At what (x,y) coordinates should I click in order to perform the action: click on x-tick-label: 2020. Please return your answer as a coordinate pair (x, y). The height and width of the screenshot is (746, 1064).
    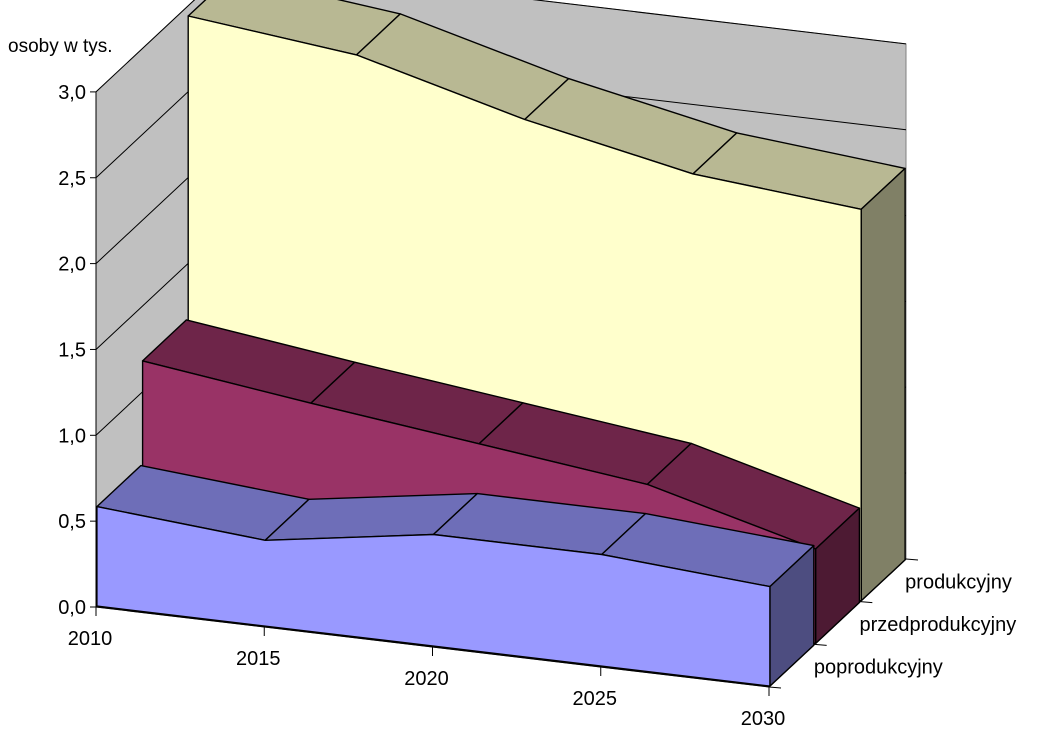
    Looking at the image, I should click on (426, 679).